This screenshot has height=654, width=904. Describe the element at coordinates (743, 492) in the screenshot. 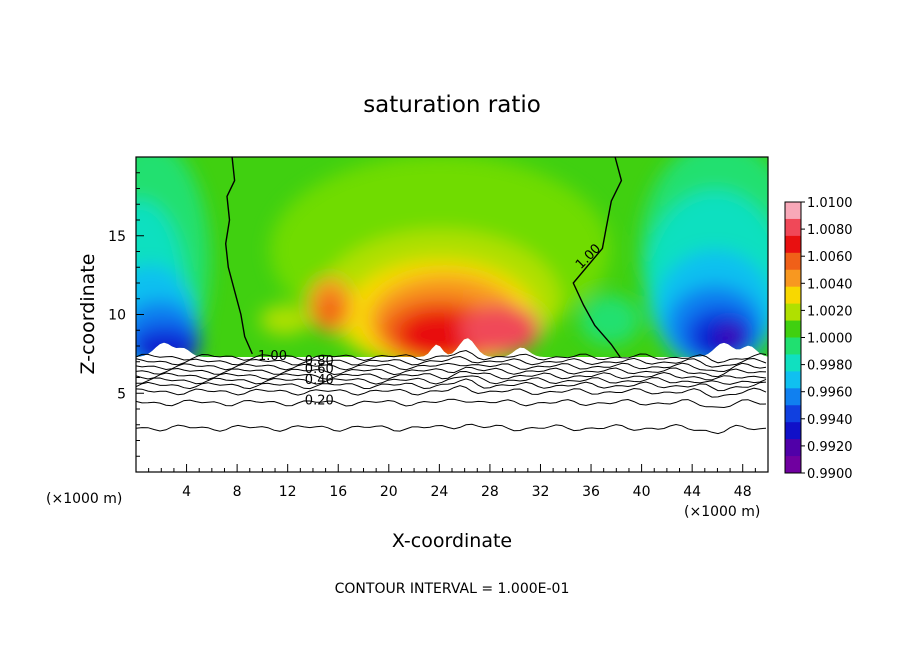

I see `x-tick-label: 48` at that location.